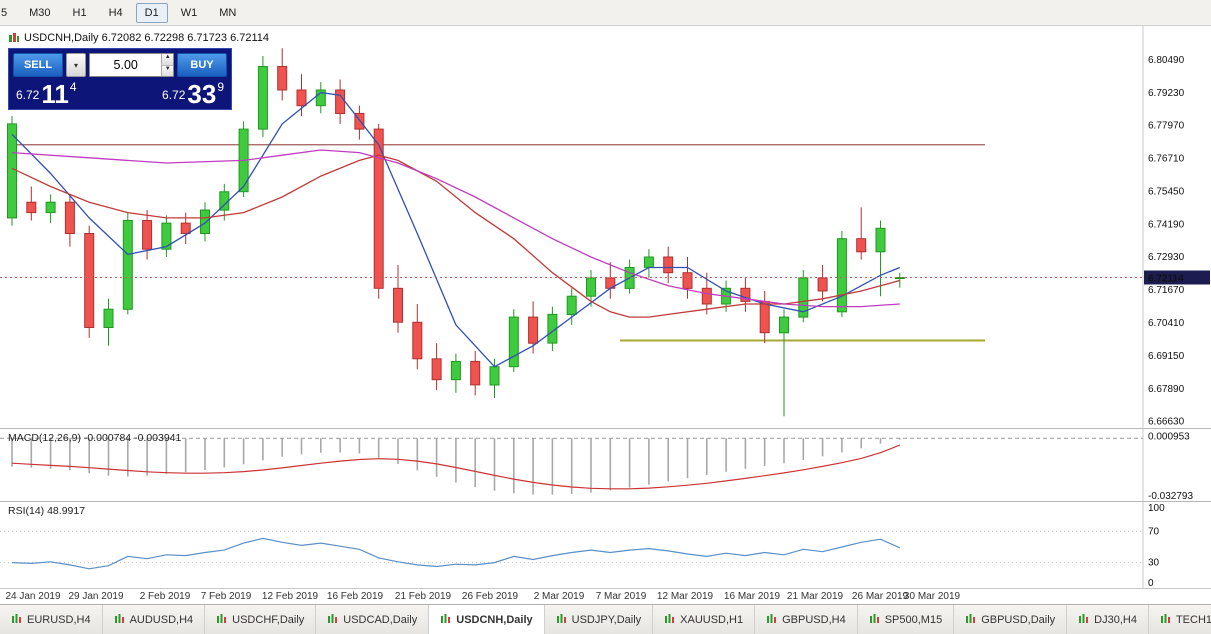 Image resolution: width=1211 pixels, height=634 pixels. I want to click on rsi-pane: 100 70 30 0 RSI(14) 48.9917, so click(605, 544).